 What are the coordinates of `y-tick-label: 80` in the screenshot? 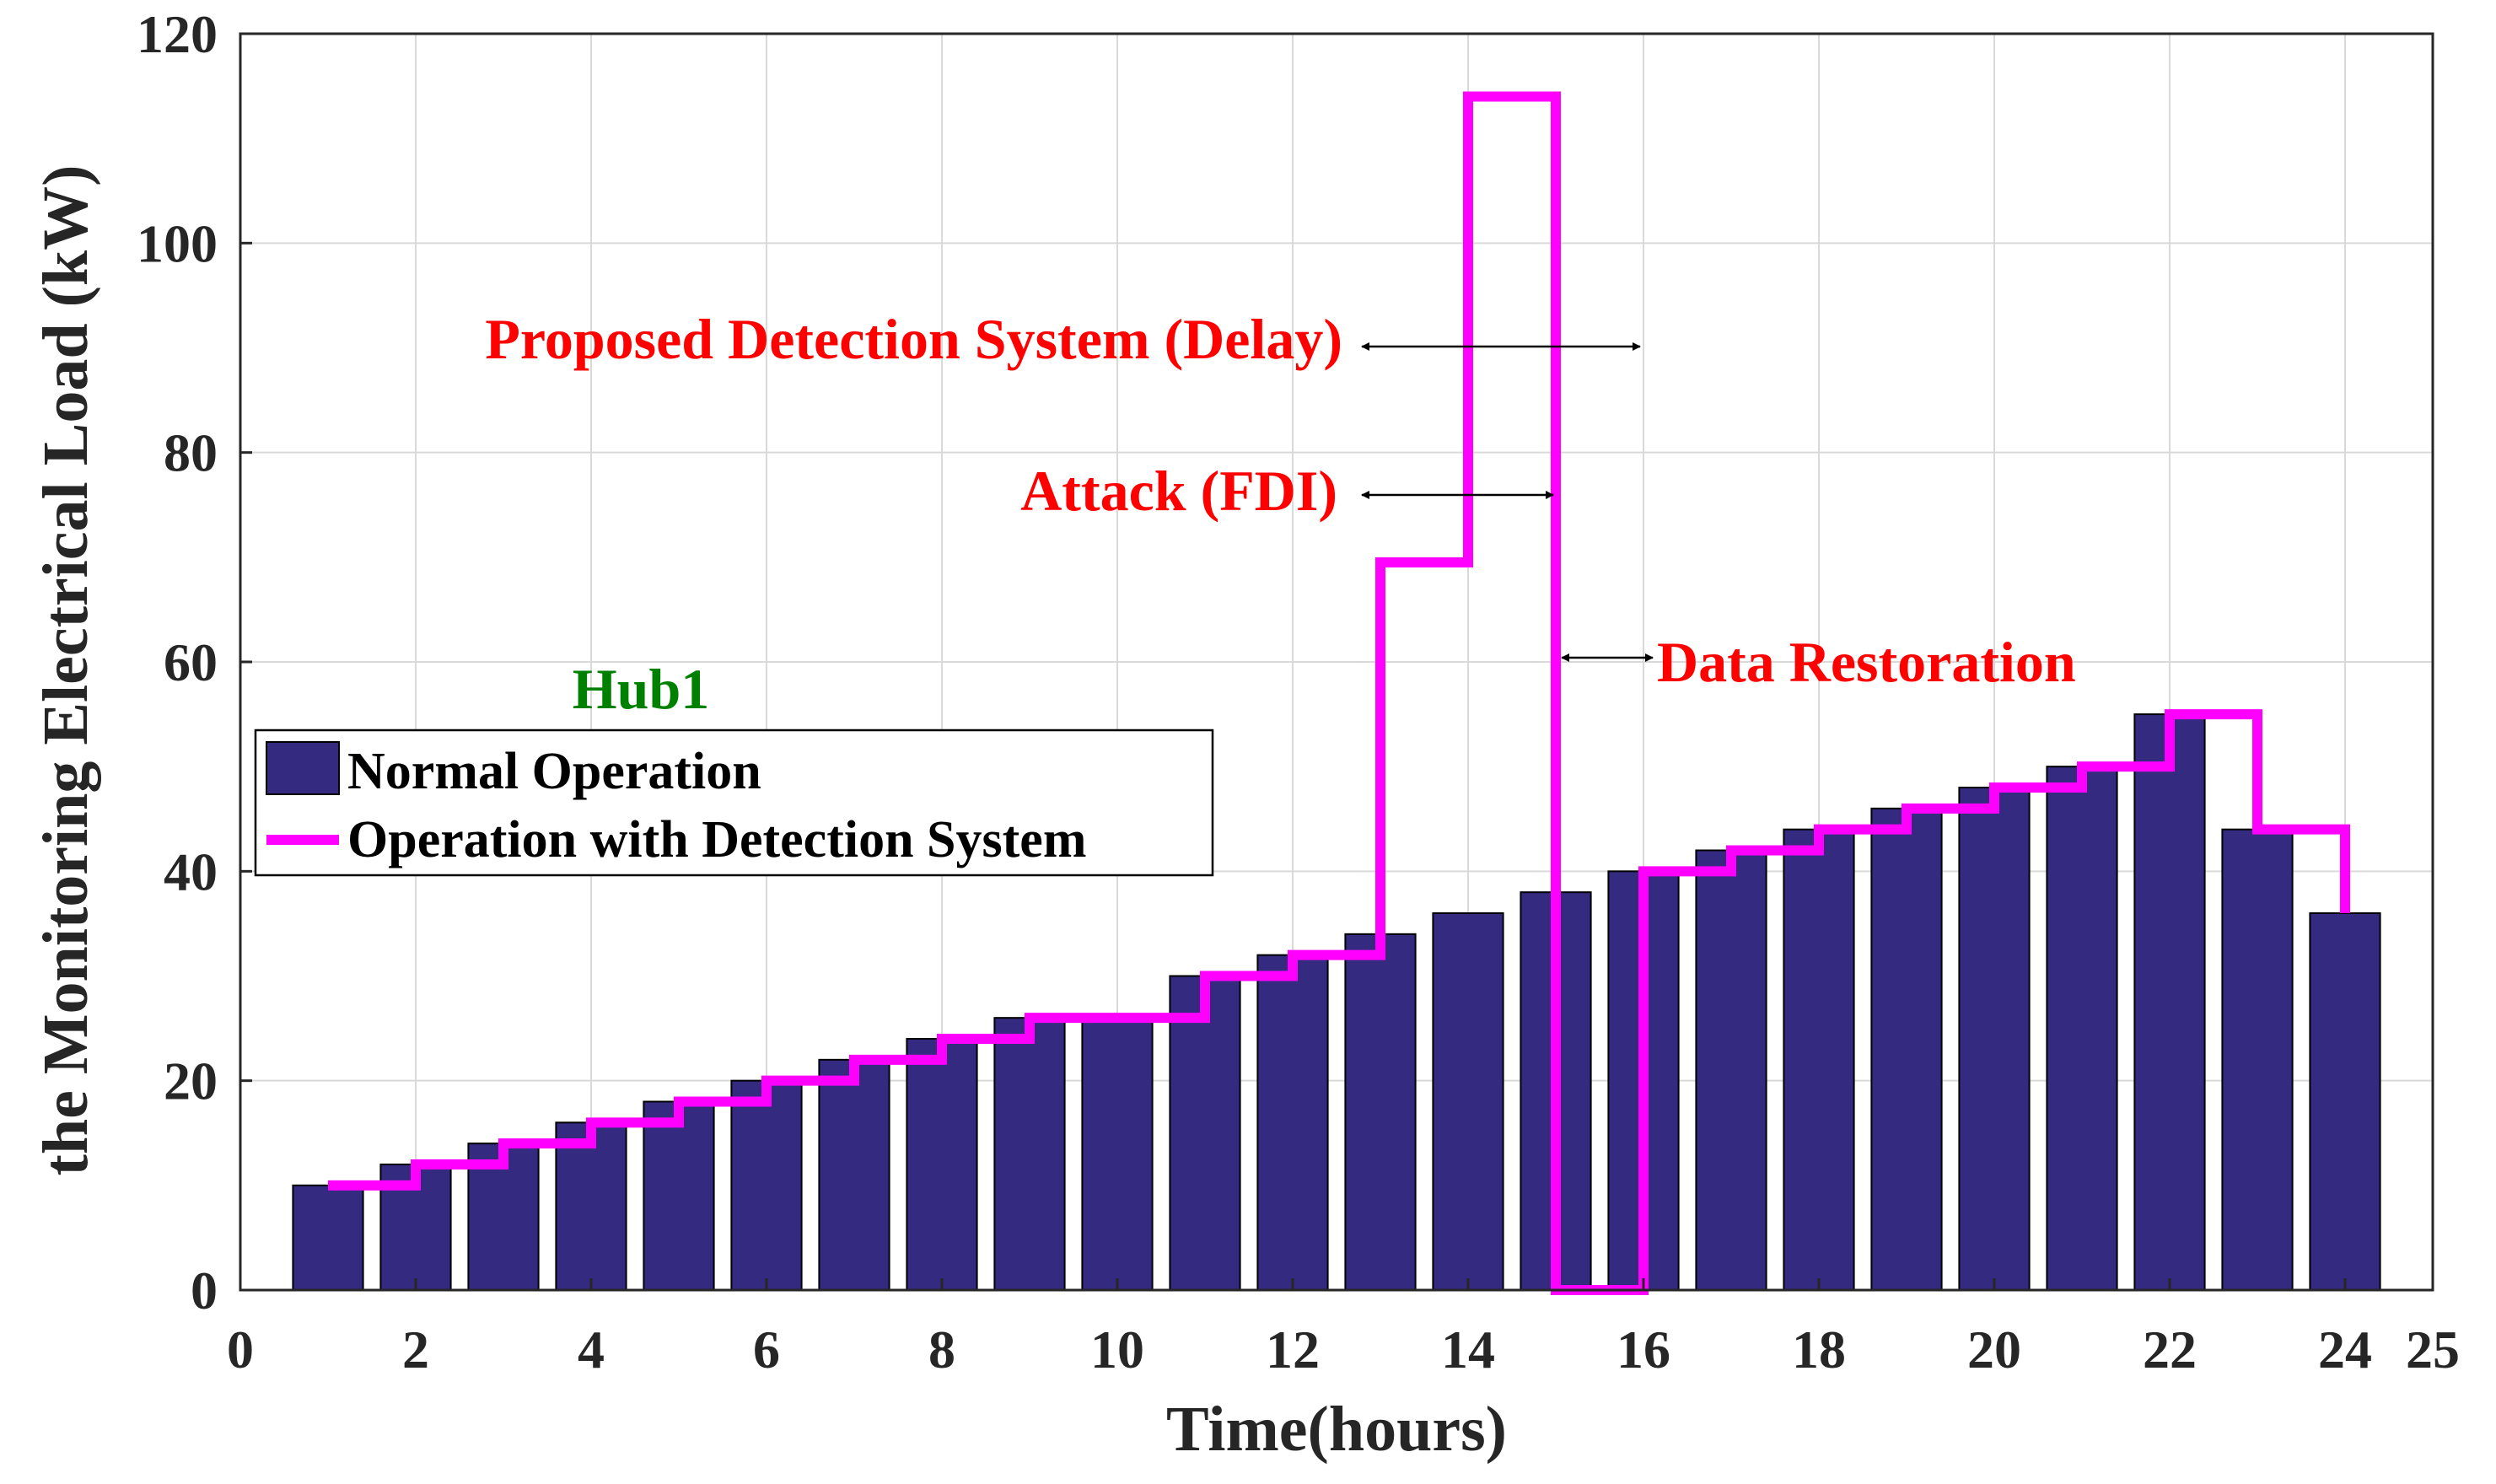 It's located at (191, 453).